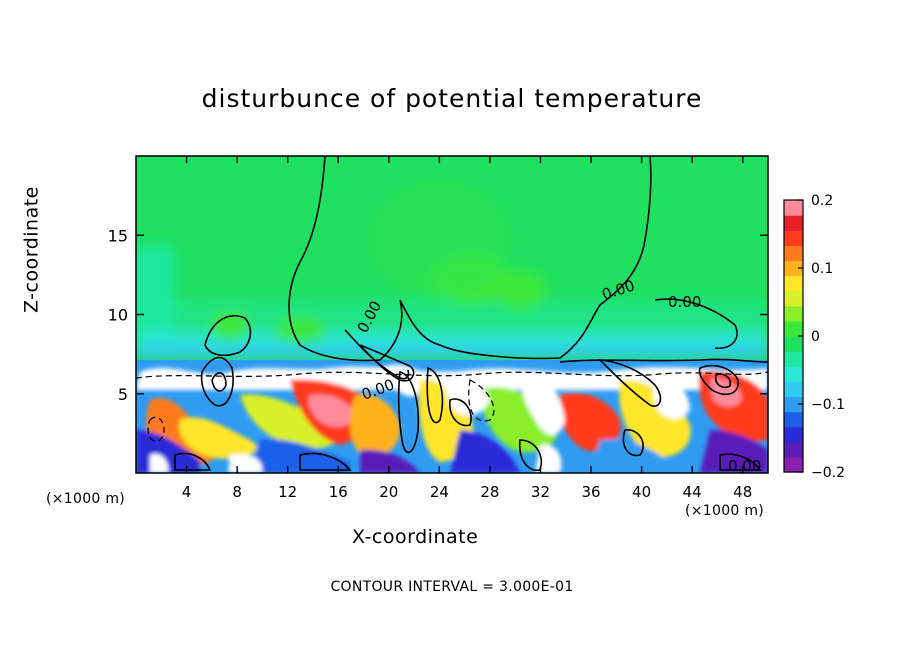 Image resolution: width=904 pixels, height=654 pixels. What do you see at coordinates (338, 492) in the screenshot?
I see `x-tick-label: 16` at bounding box center [338, 492].